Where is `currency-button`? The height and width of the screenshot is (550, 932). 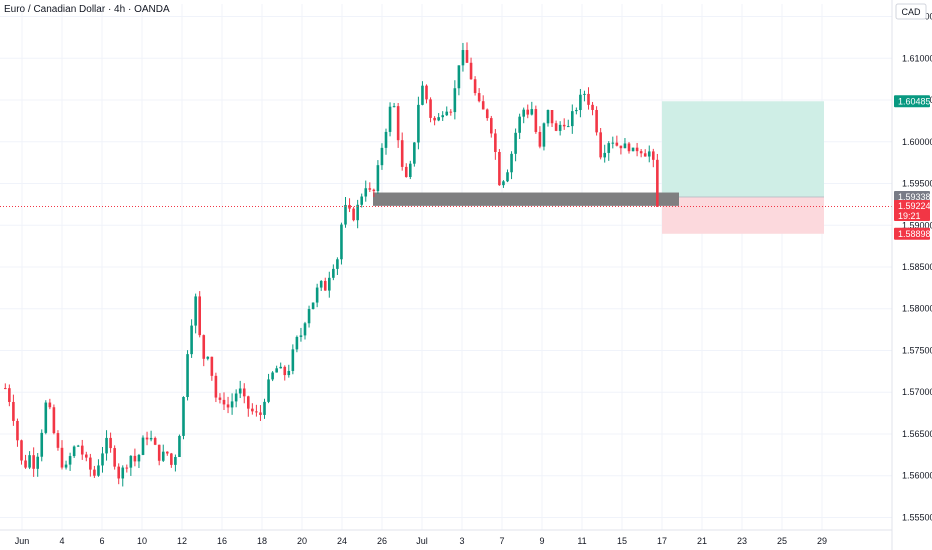 currency-button is located at coordinates (911, 11).